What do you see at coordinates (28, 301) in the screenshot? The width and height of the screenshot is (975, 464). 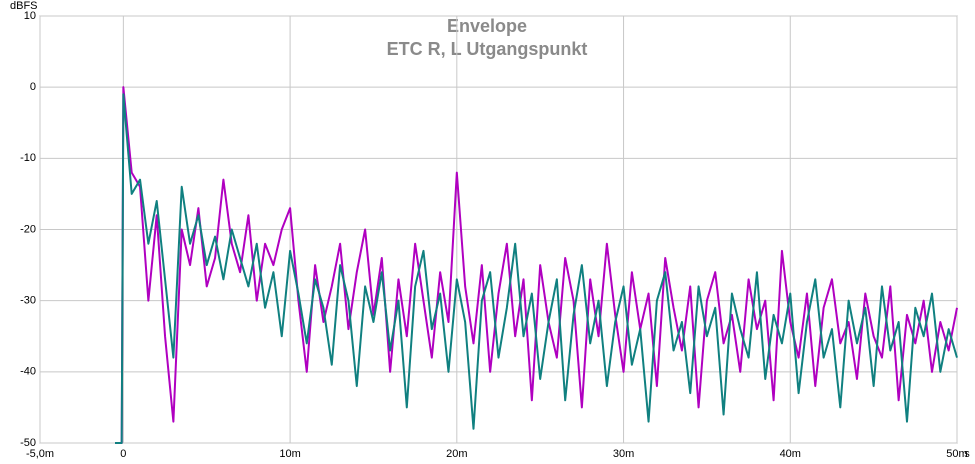 I see `y-tick-label: -30` at bounding box center [28, 301].